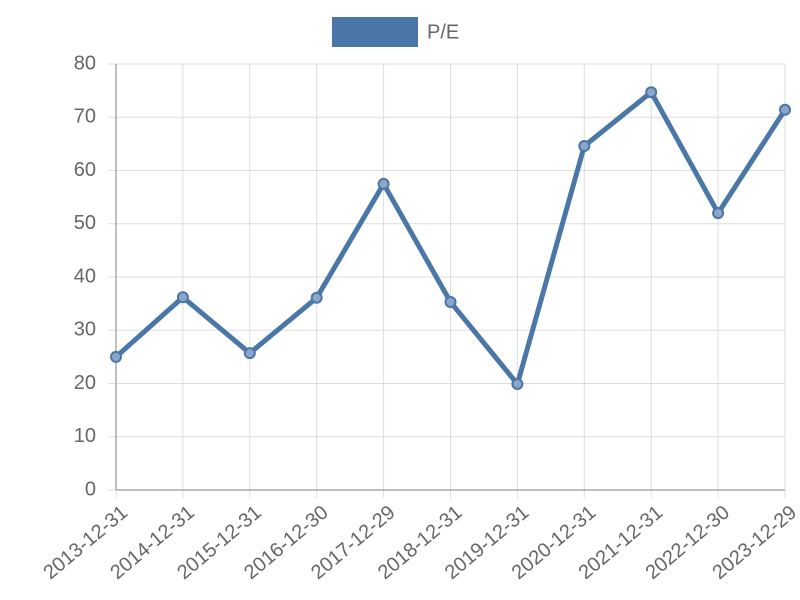 This screenshot has height=600, width=800. Describe the element at coordinates (85, 436) in the screenshot. I see `y-tick-label: 10` at that location.